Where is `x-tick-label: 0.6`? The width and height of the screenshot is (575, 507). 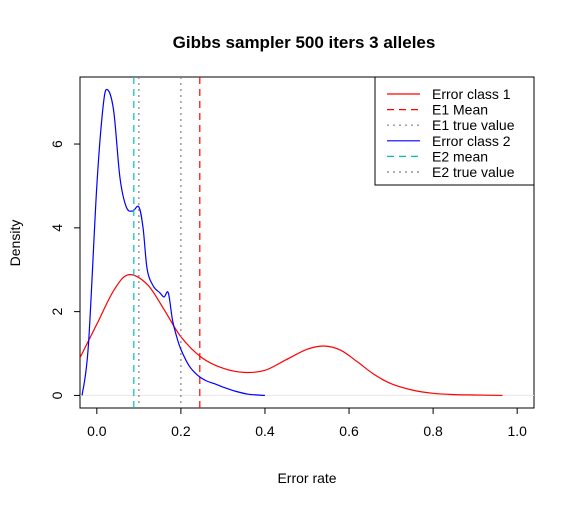 x-tick-label: 0.6 is located at coordinates (349, 431).